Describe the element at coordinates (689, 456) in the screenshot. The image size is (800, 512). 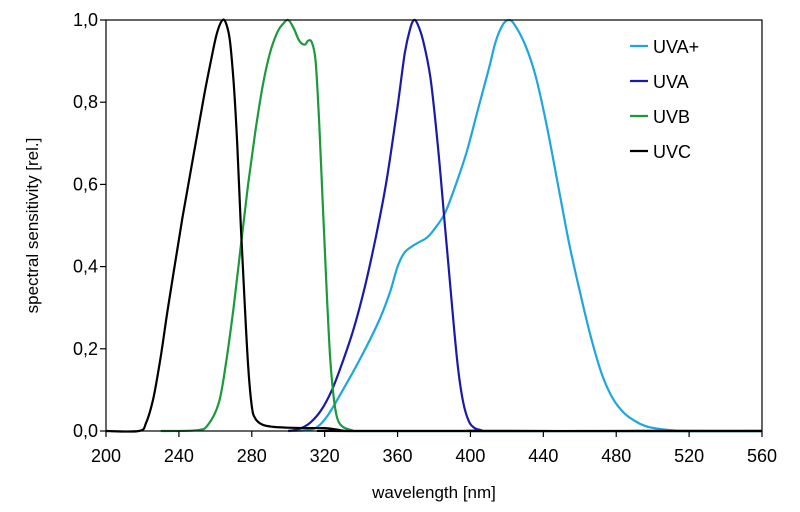
I see `x-tick-label: 520` at that location.